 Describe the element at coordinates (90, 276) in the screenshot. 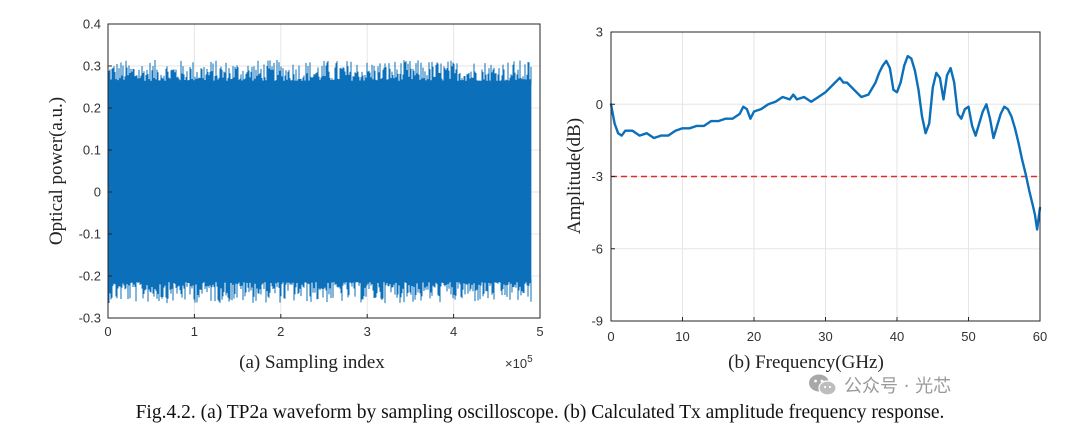

I see `panel-a-ytick-label: -0.2` at that location.